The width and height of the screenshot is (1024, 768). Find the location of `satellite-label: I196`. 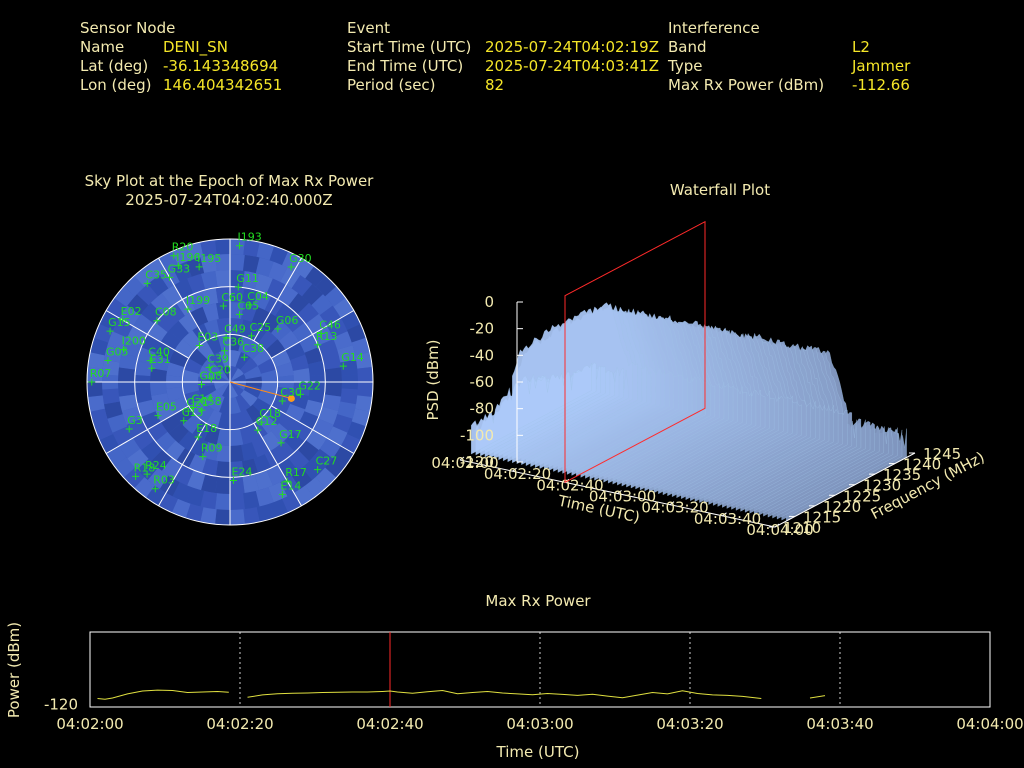

satellite-label: I196 is located at coordinates (188, 257).